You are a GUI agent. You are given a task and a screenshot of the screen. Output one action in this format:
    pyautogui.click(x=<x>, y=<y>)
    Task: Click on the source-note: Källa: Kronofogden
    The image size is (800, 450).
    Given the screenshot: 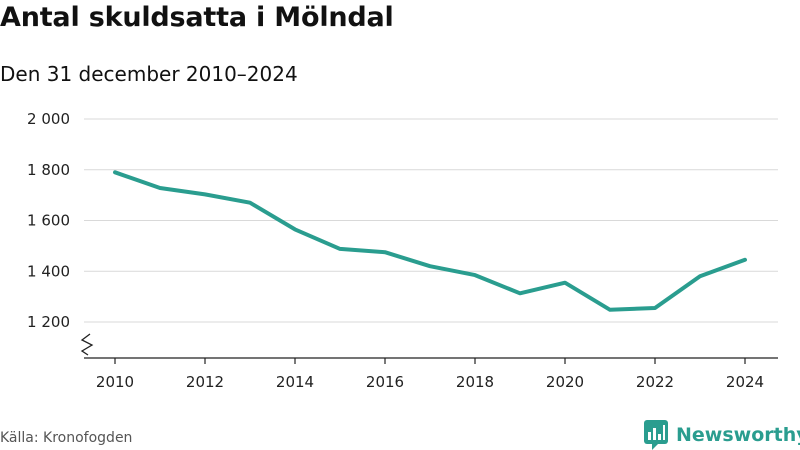 What is the action you would take?
    pyautogui.click(x=66, y=438)
    